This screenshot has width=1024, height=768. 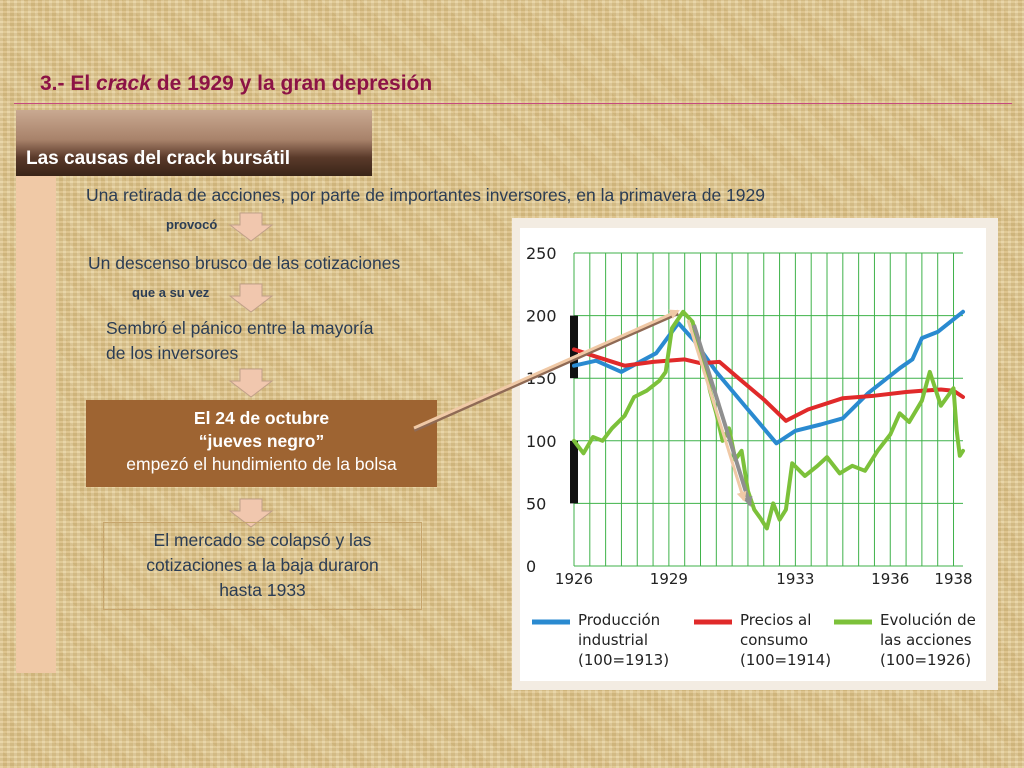 What do you see at coordinates (953, 579) in the screenshot?
I see `x-tick-label: 1938` at bounding box center [953, 579].